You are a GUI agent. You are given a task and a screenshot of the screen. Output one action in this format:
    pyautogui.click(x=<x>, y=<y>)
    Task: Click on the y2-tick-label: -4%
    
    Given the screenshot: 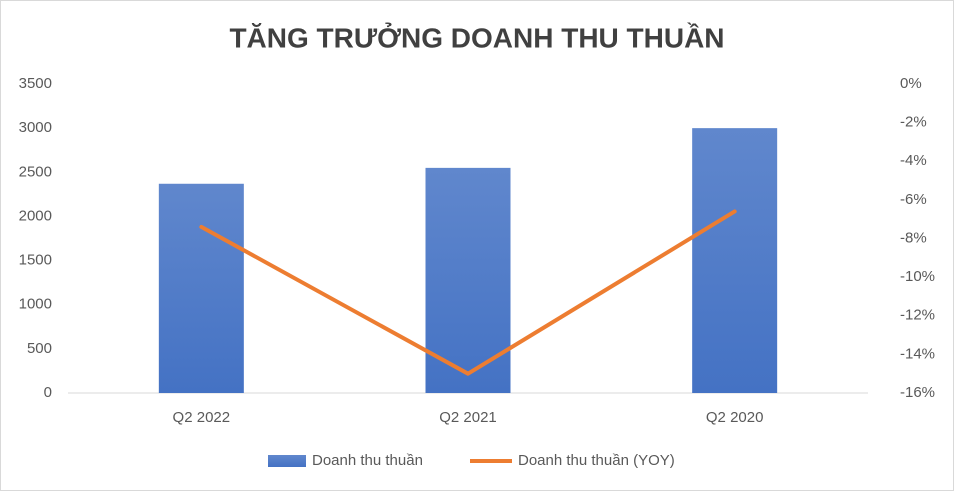 What is the action you would take?
    pyautogui.click(x=913, y=160)
    